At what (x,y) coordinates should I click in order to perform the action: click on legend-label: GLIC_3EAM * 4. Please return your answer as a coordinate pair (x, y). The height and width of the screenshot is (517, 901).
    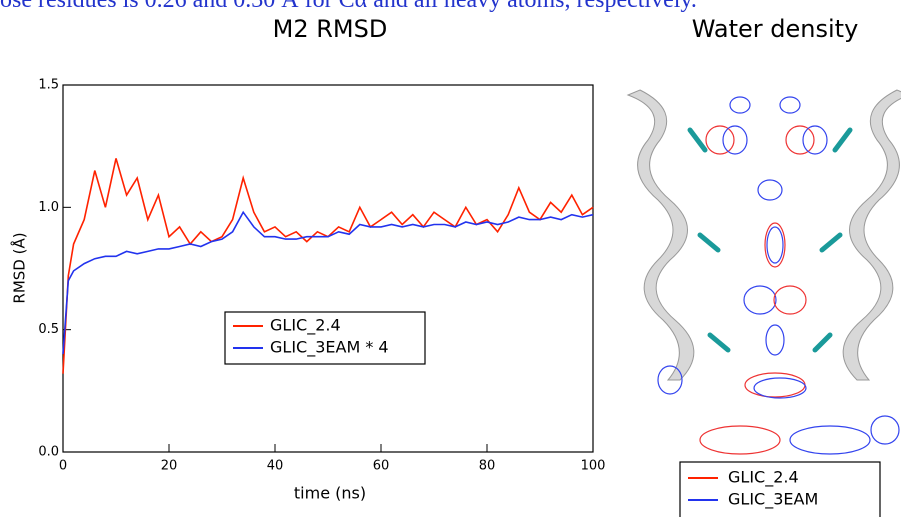
    Looking at the image, I should click on (329, 348).